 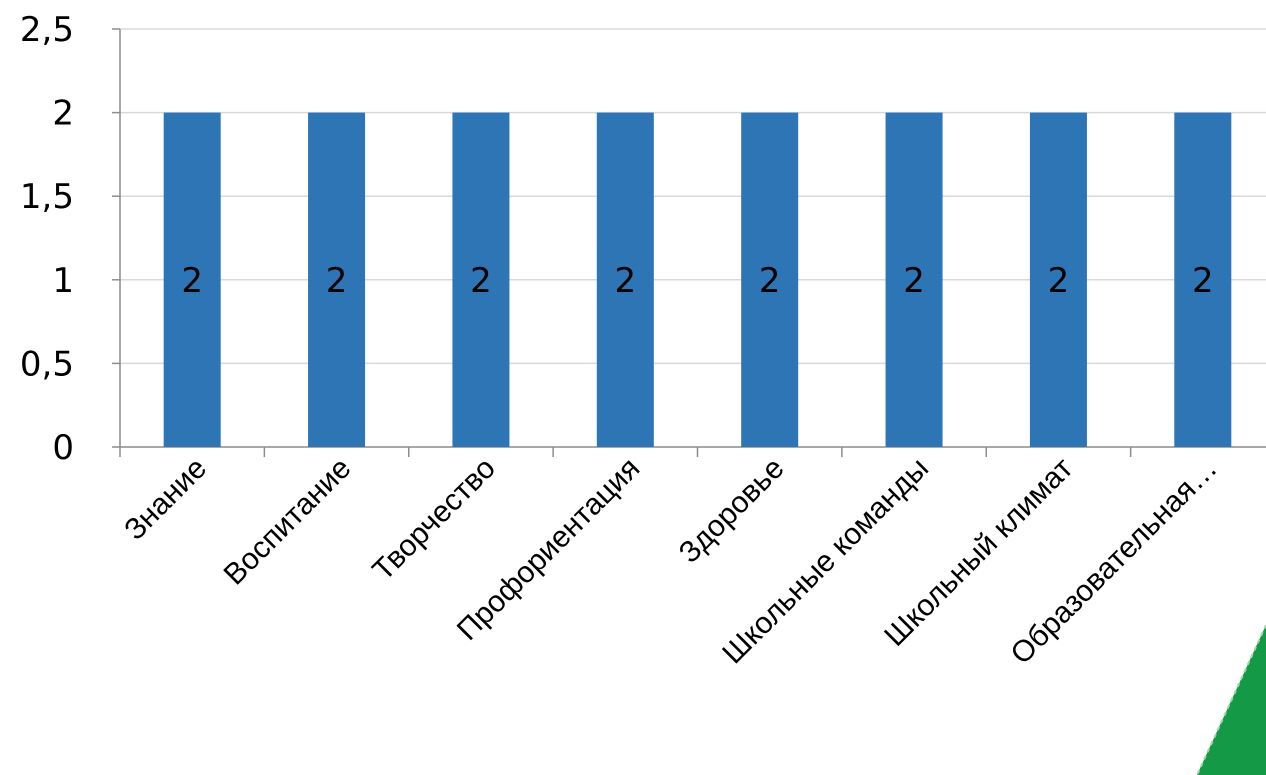 I want to click on y-tick-label: 0, so click(x=63, y=448).